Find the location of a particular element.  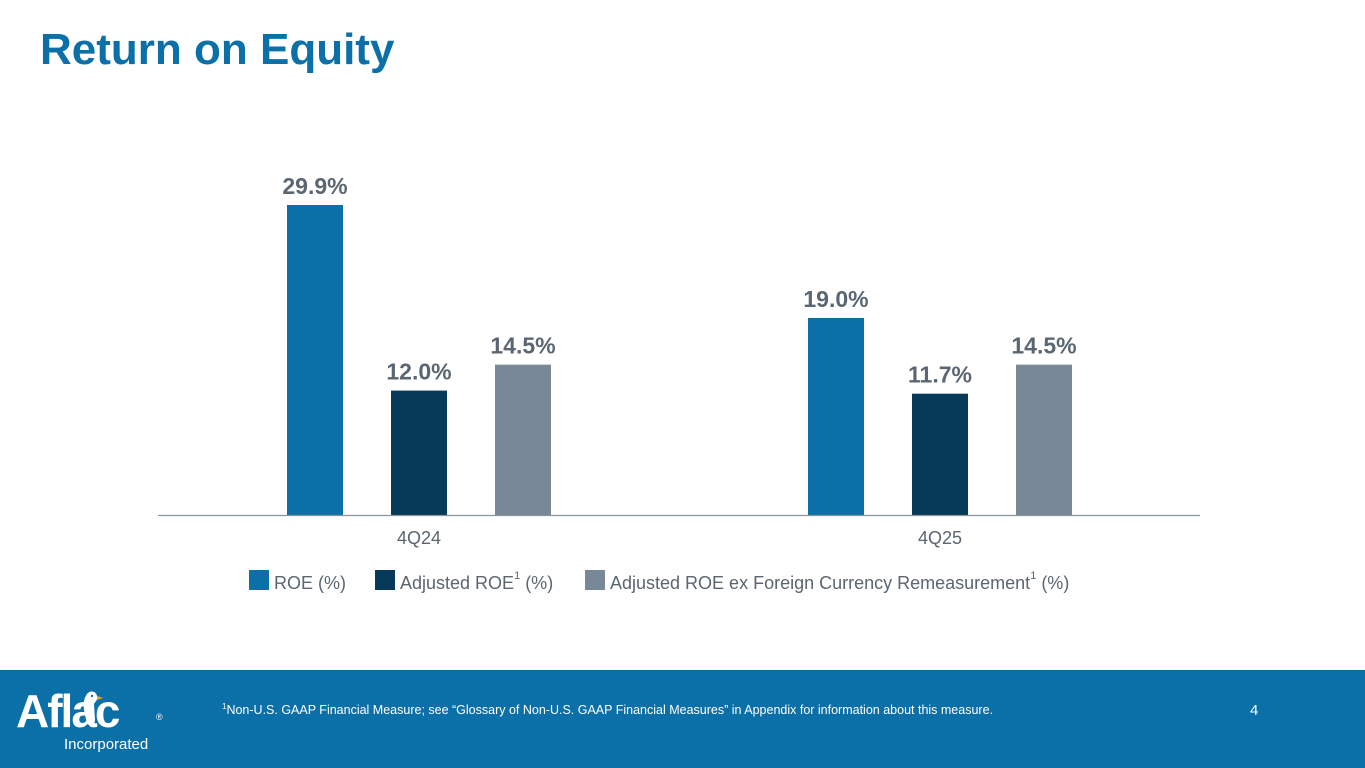

legend-label-1: ROE (%) is located at coordinates (310, 583).